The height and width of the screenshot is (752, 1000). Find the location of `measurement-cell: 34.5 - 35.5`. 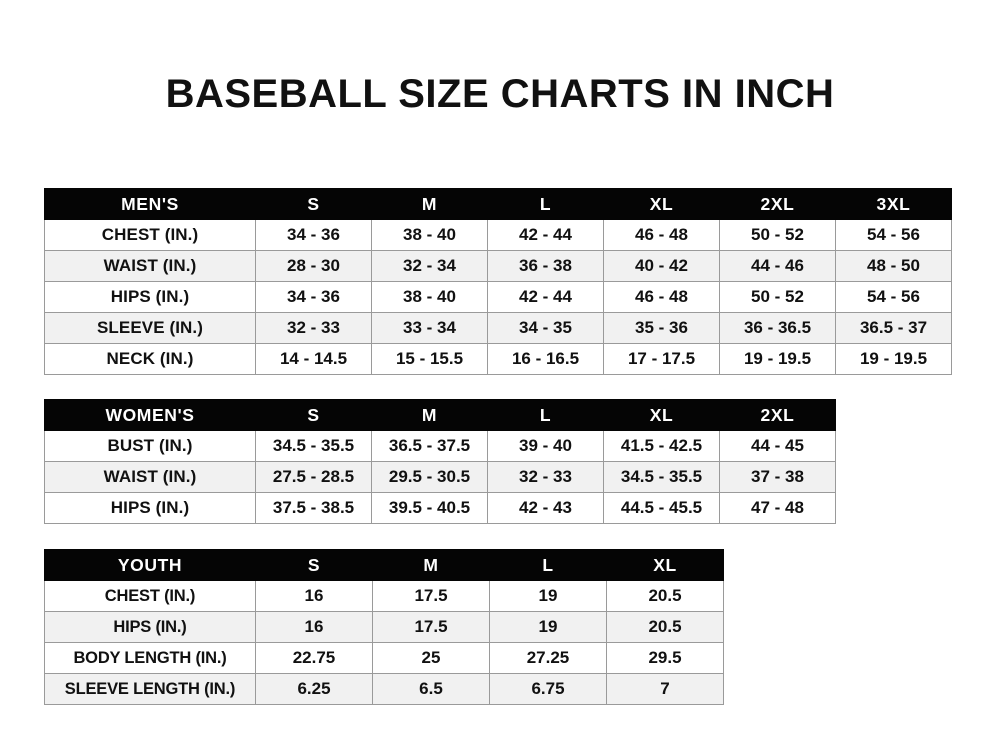

measurement-cell: 34.5 - 35.5 is located at coordinates (313, 446).